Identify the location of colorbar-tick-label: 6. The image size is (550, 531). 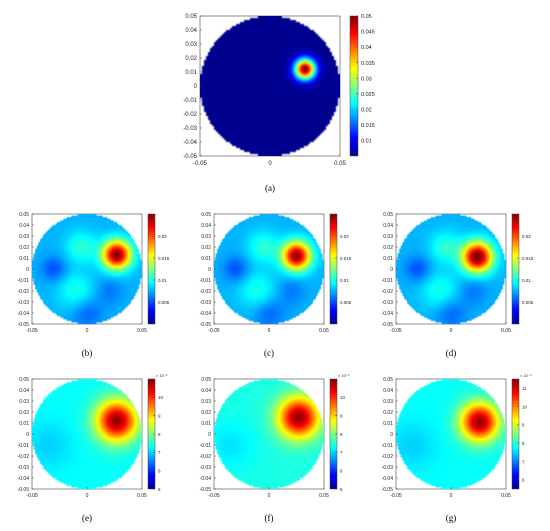
(341, 470).